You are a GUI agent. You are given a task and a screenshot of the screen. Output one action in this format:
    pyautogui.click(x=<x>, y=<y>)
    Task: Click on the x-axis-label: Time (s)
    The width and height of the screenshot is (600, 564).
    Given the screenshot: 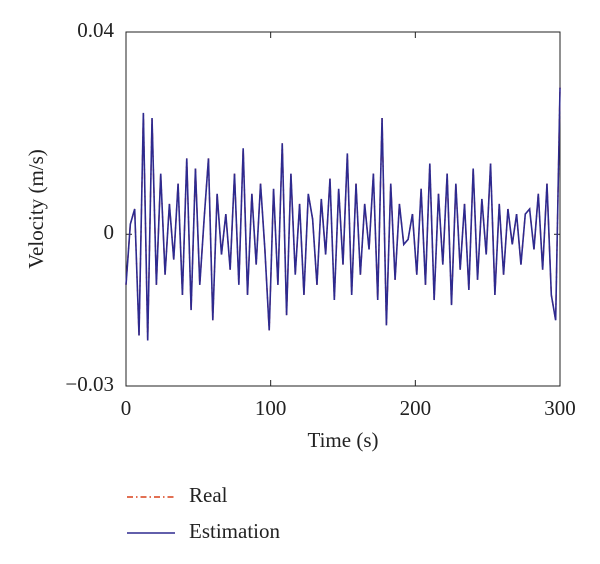 What is the action you would take?
    pyautogui.click(x=343, y=440)
    